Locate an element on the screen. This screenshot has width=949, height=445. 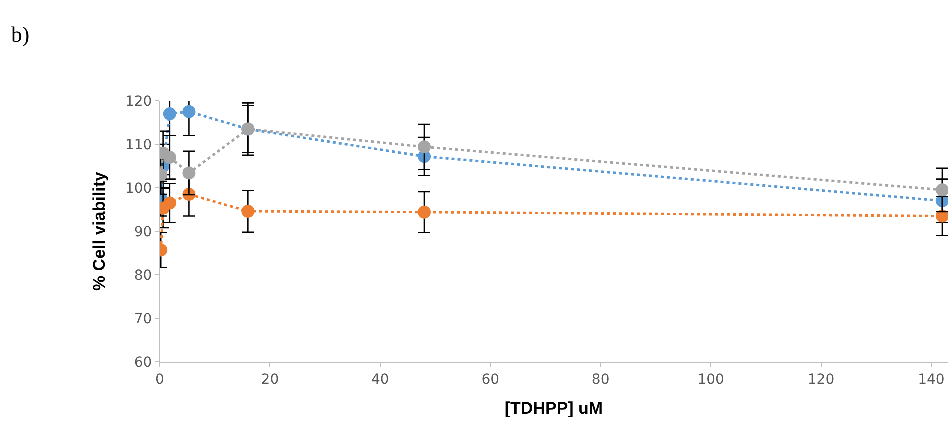
x-tick-label: 60 is located at coordinates (491, 380).